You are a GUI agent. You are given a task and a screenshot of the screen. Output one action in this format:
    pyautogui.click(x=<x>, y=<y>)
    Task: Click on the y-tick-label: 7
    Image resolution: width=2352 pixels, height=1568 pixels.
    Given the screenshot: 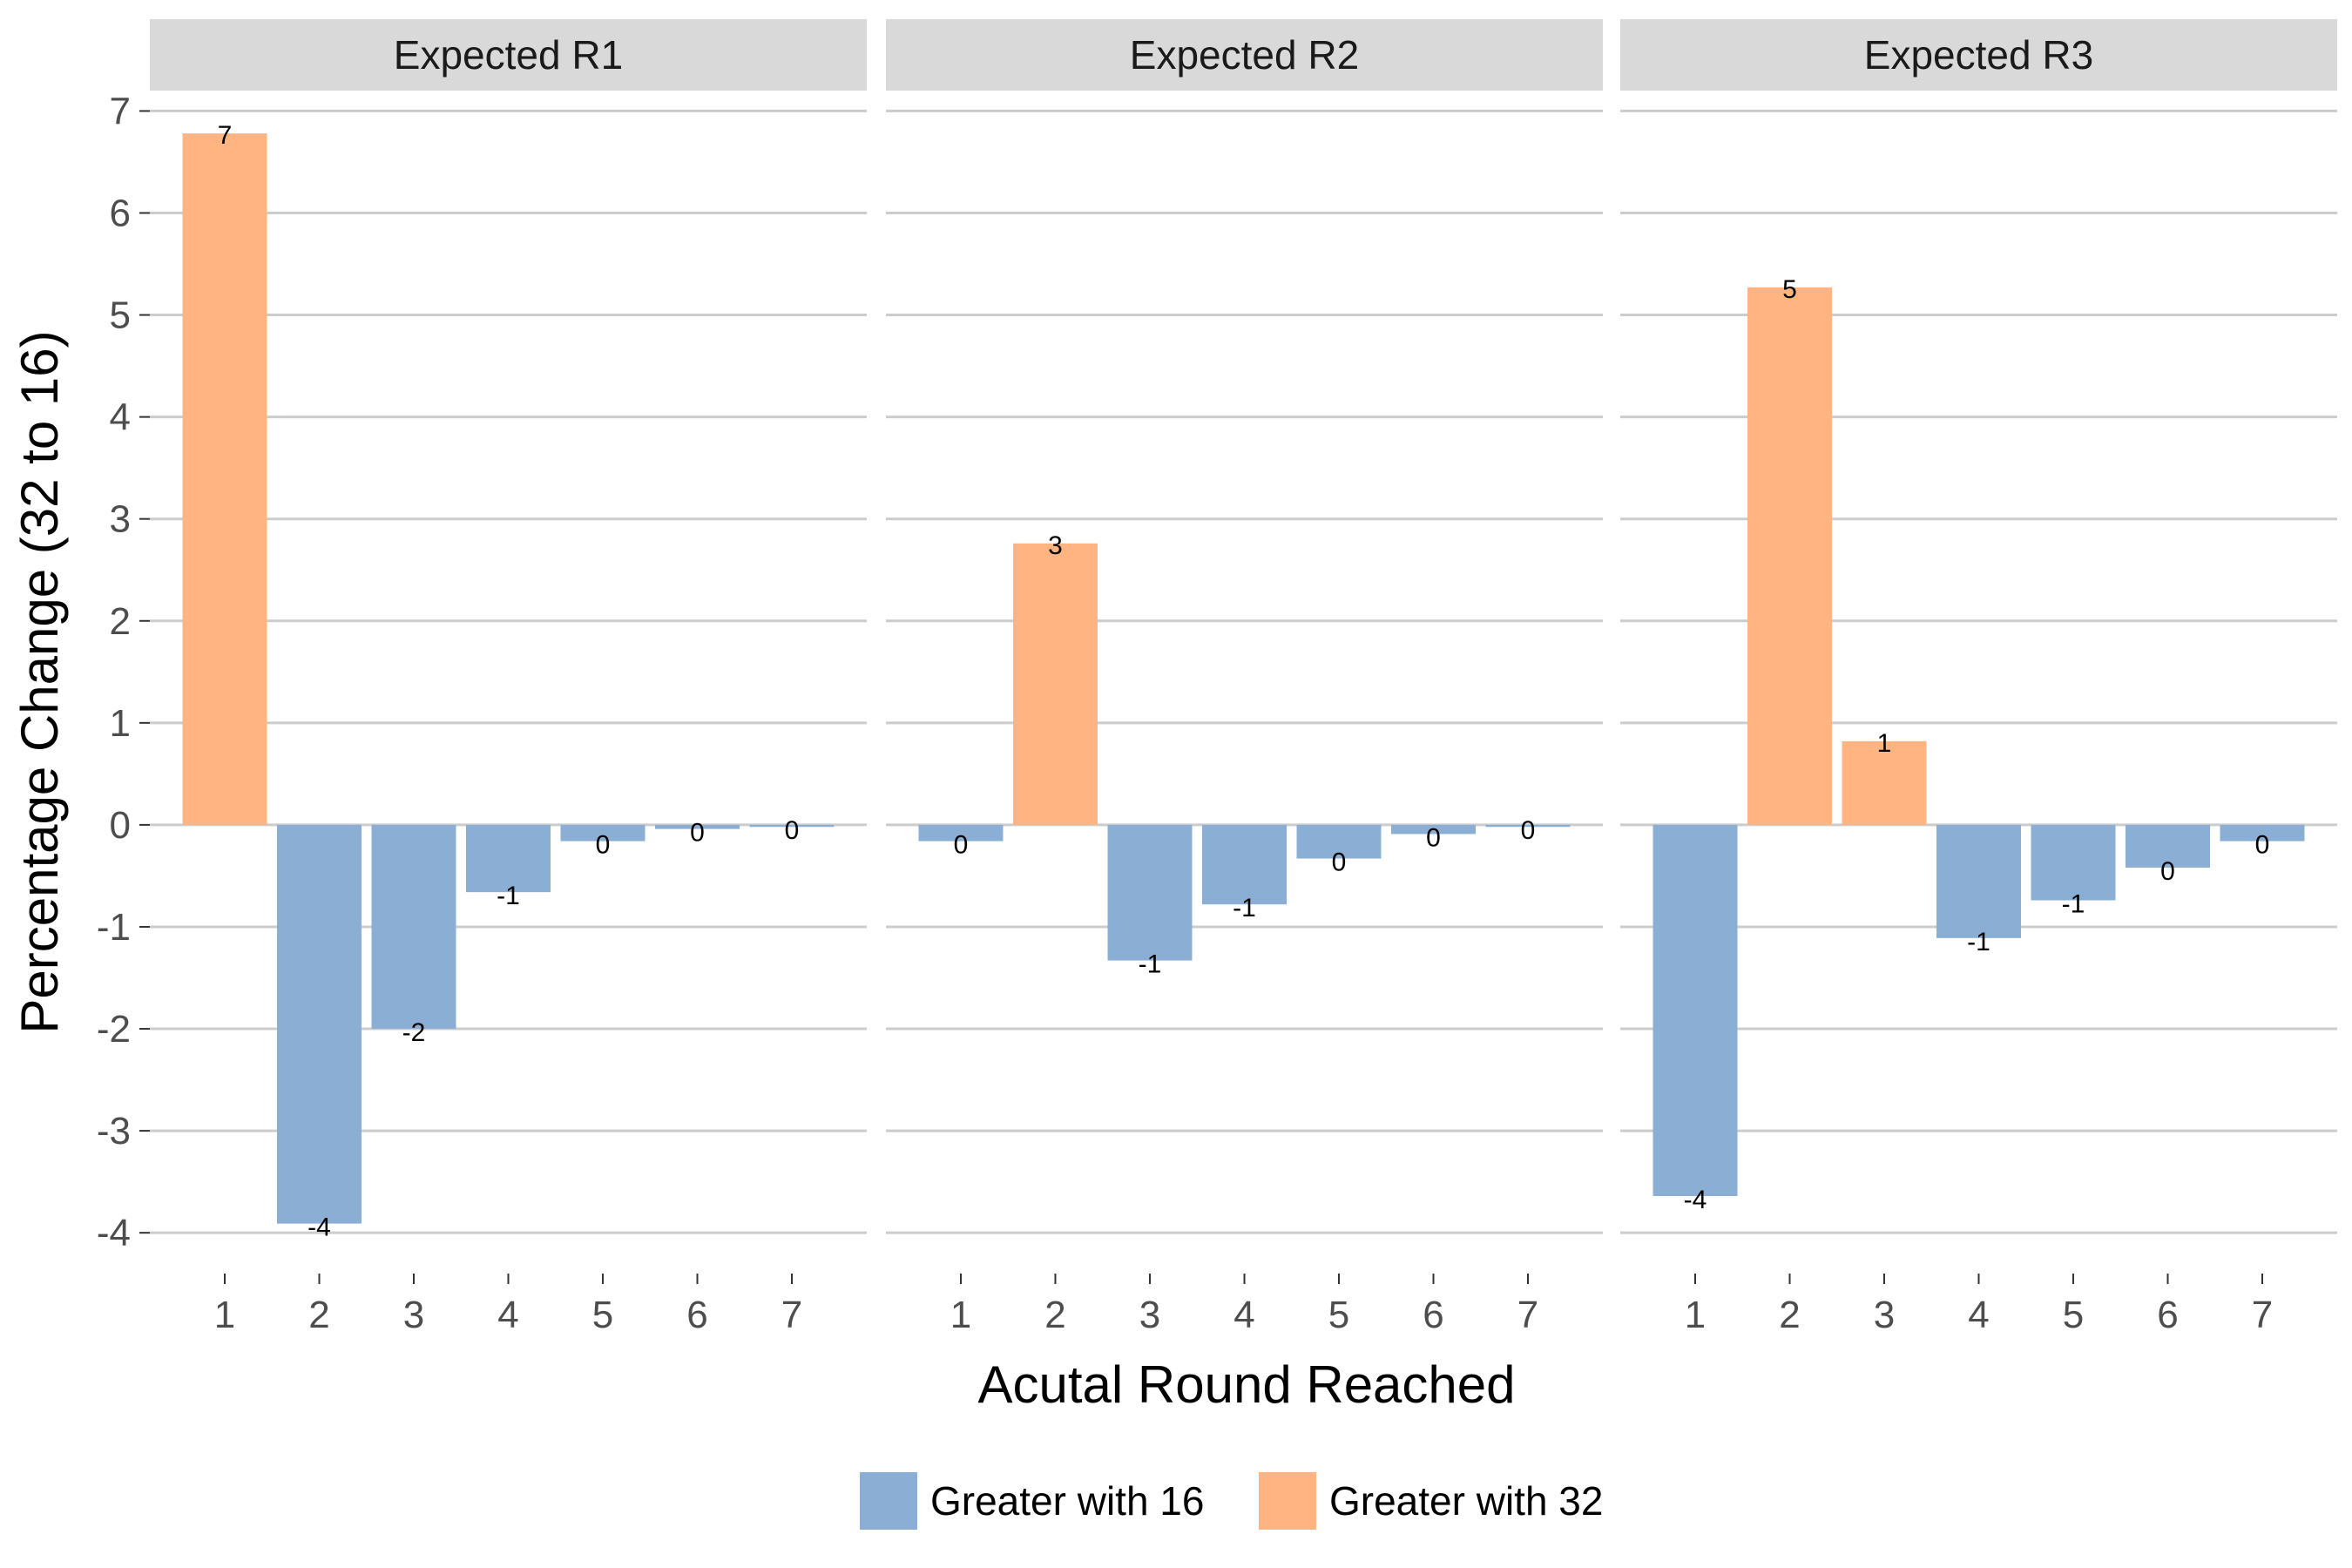 What is the action you would take?
    pyautogui.click(x=120, y=111)
    